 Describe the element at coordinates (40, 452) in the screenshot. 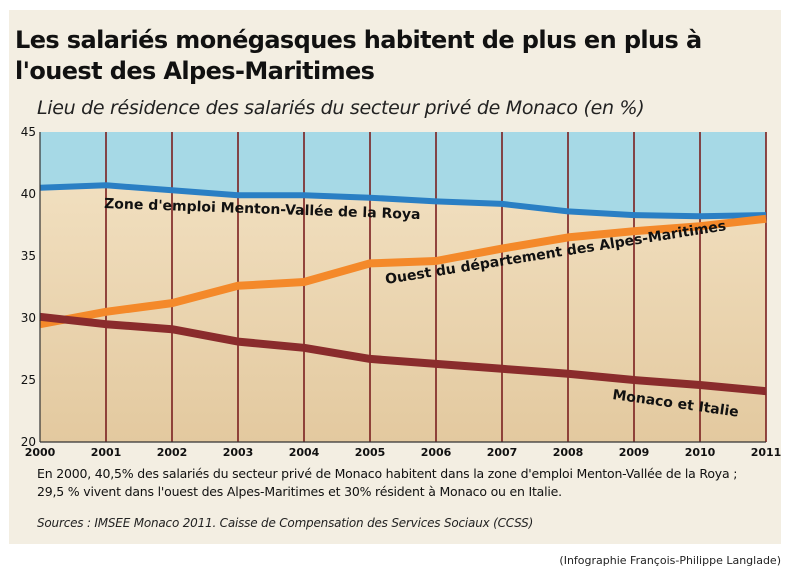

I see `x-tick-2000: 2000` at that location.